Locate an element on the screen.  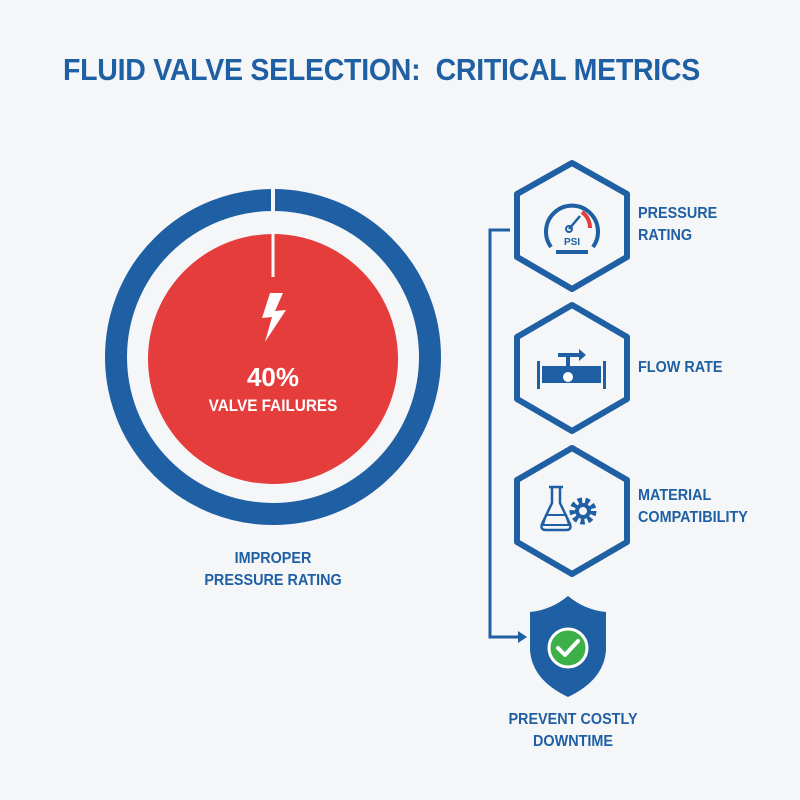
outcome-line2: DOWNTIME is located at coordinates (573, 741).